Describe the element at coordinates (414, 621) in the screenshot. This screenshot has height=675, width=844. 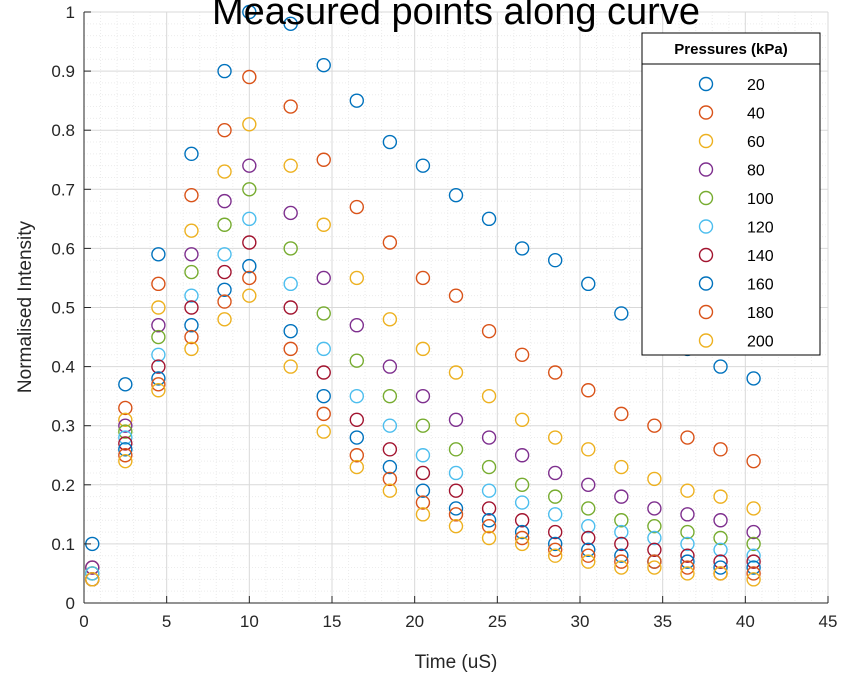
I see `x-tick-label: 20` at that location.